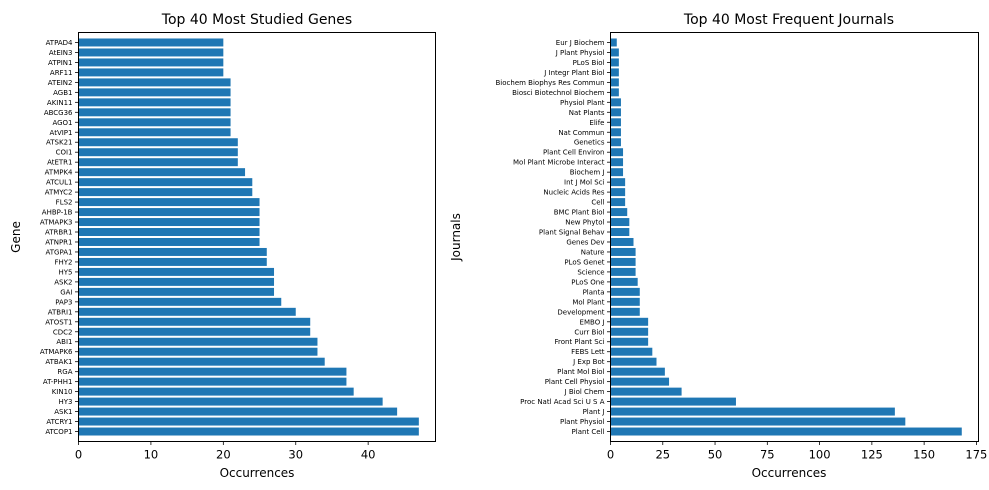  What do you see at coordinates (63, 282) in the screenshot?
I see `gene-y-tick-label: ASK2` at bounding box center [63, 282].